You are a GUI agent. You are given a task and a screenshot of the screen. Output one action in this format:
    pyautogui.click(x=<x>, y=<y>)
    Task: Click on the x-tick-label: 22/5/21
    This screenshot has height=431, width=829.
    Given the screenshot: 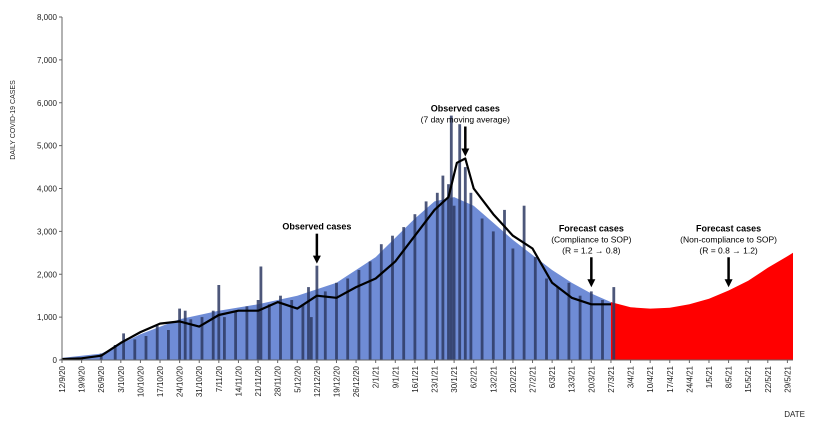 What is the action you would take?
    pyautogui.click(x=768, y=378)
    